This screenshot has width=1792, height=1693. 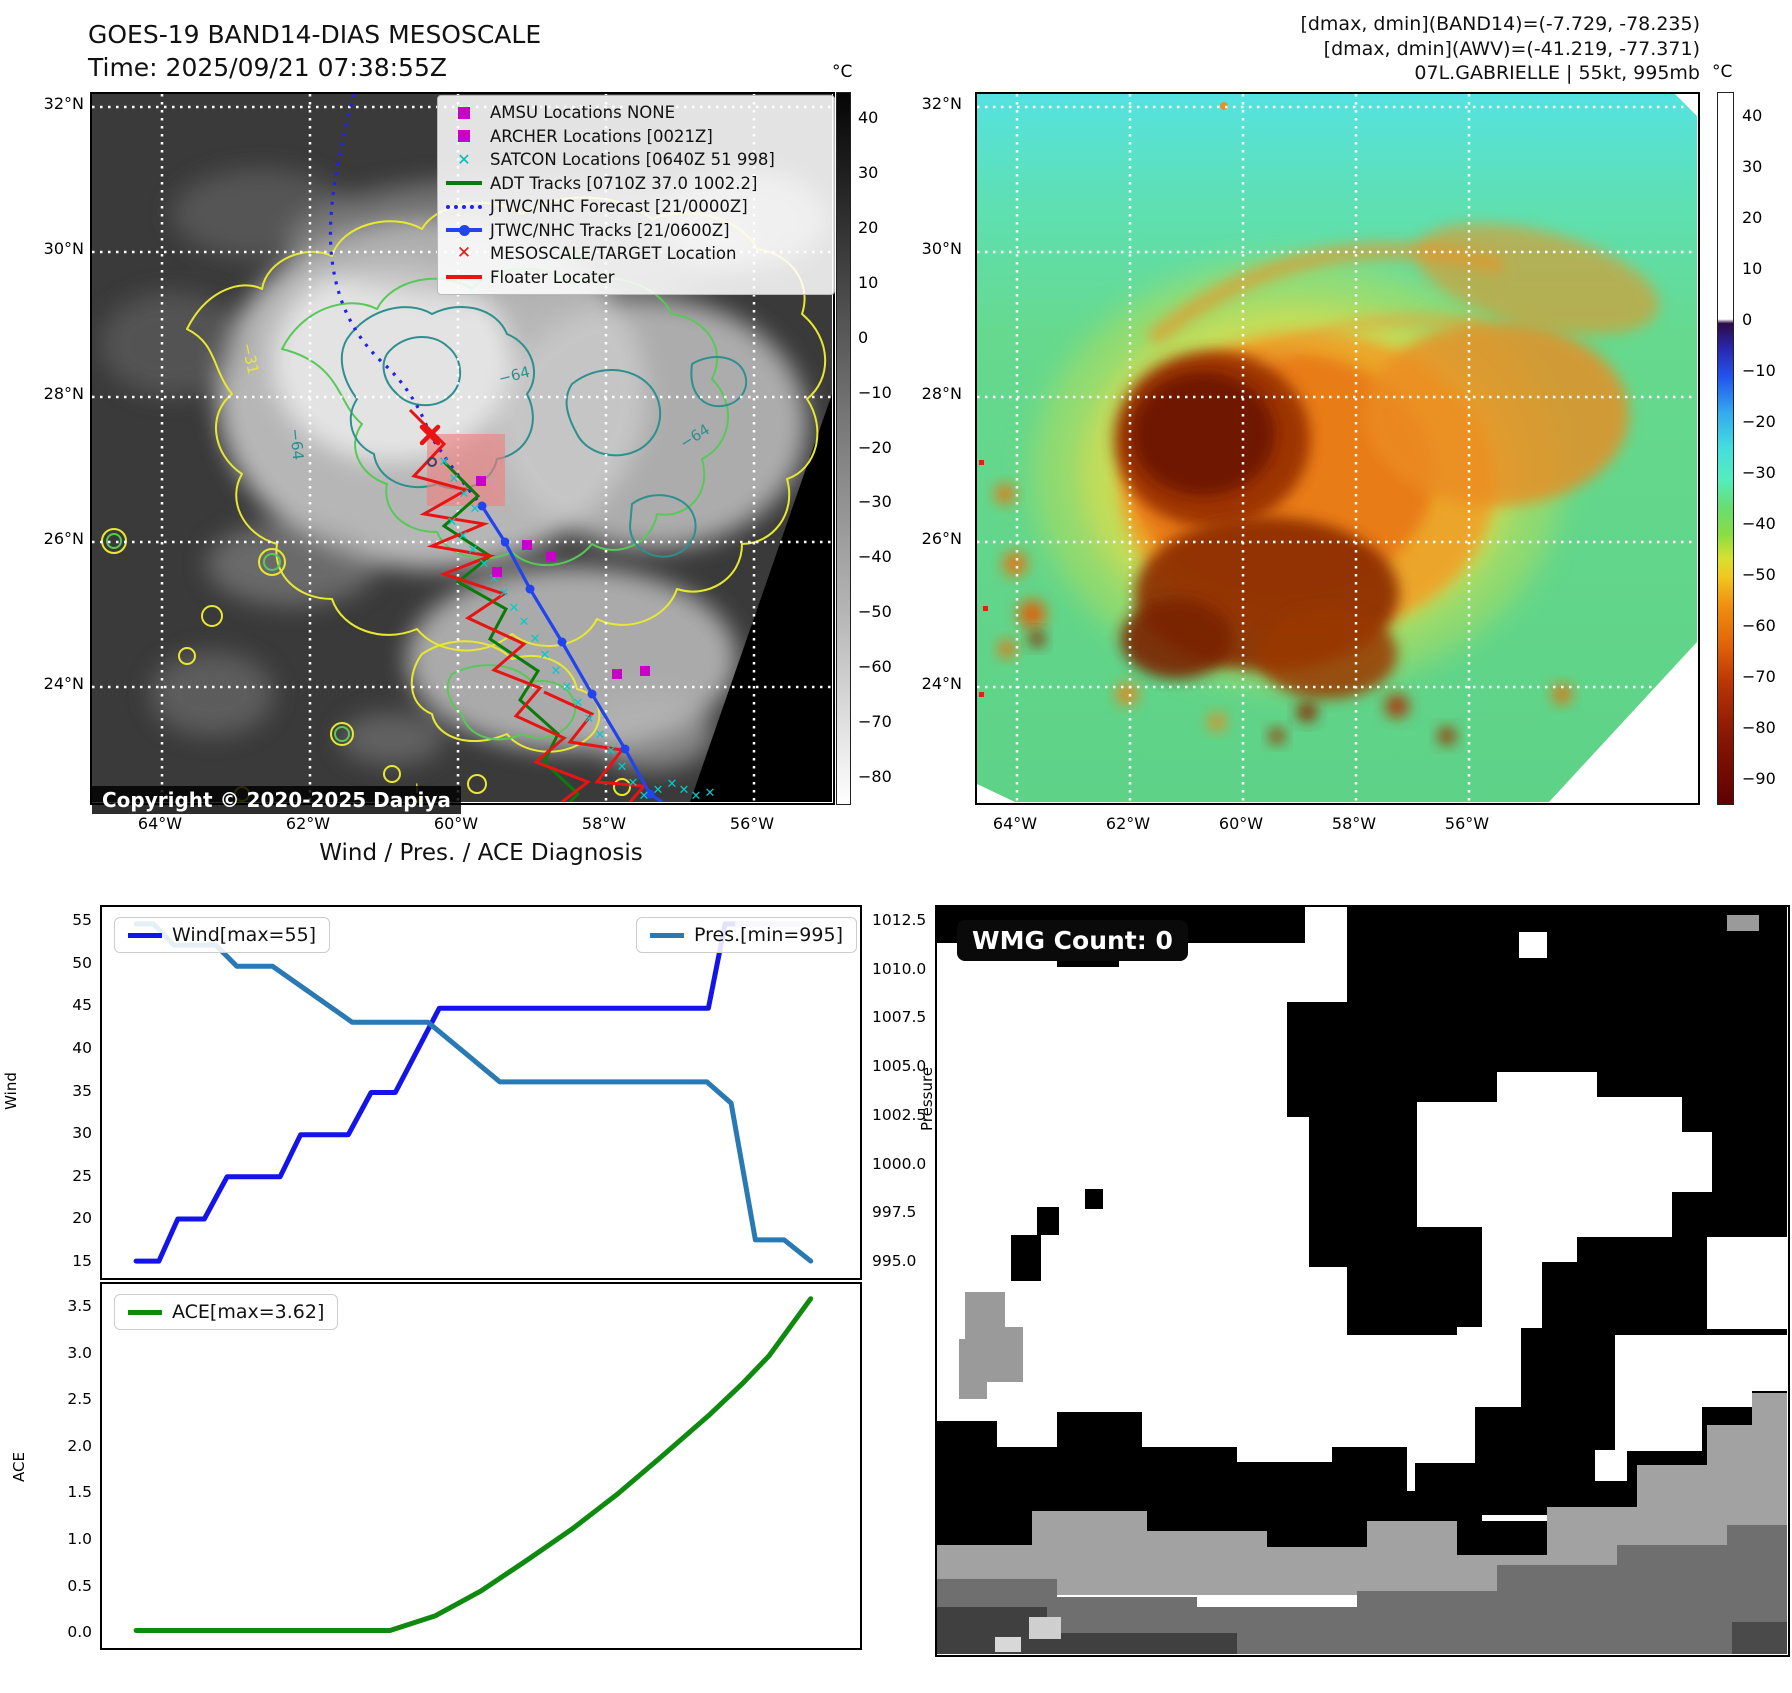 What do you see at coordinates (899, 1114) in the screenshot?
I see `pressure-tick-label: 1002.5` at bounding box center [899, 1114].